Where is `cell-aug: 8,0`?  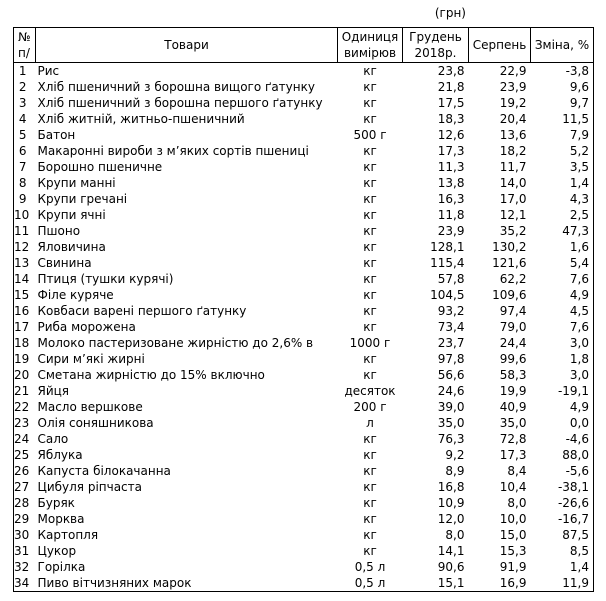 cell-aug: 8,0 is located at coordinates (517, 503).